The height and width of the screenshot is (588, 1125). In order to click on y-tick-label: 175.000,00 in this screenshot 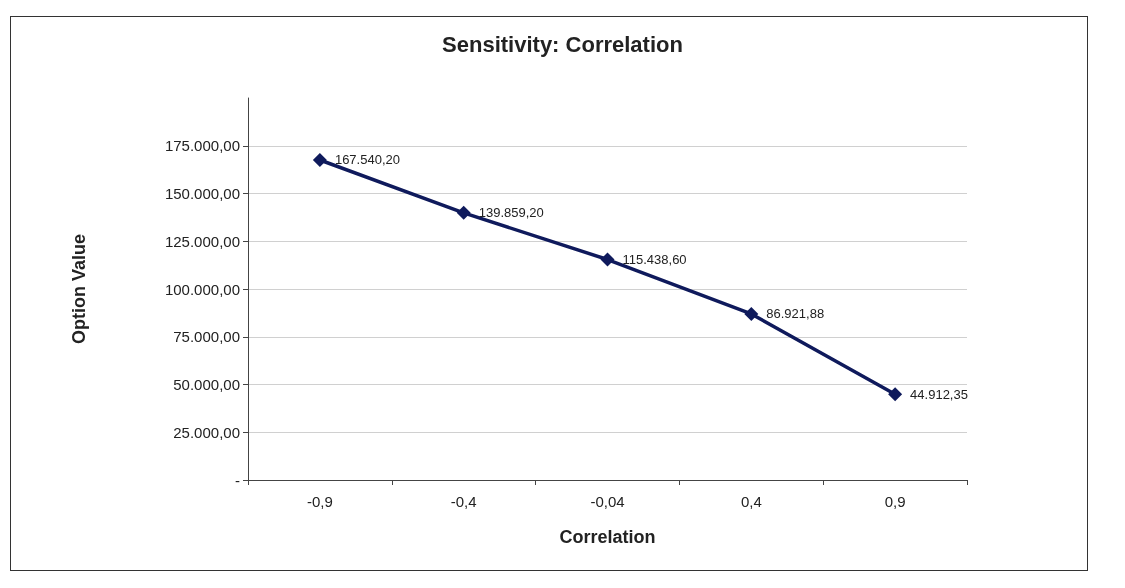, I will do `click(202, 146)`.